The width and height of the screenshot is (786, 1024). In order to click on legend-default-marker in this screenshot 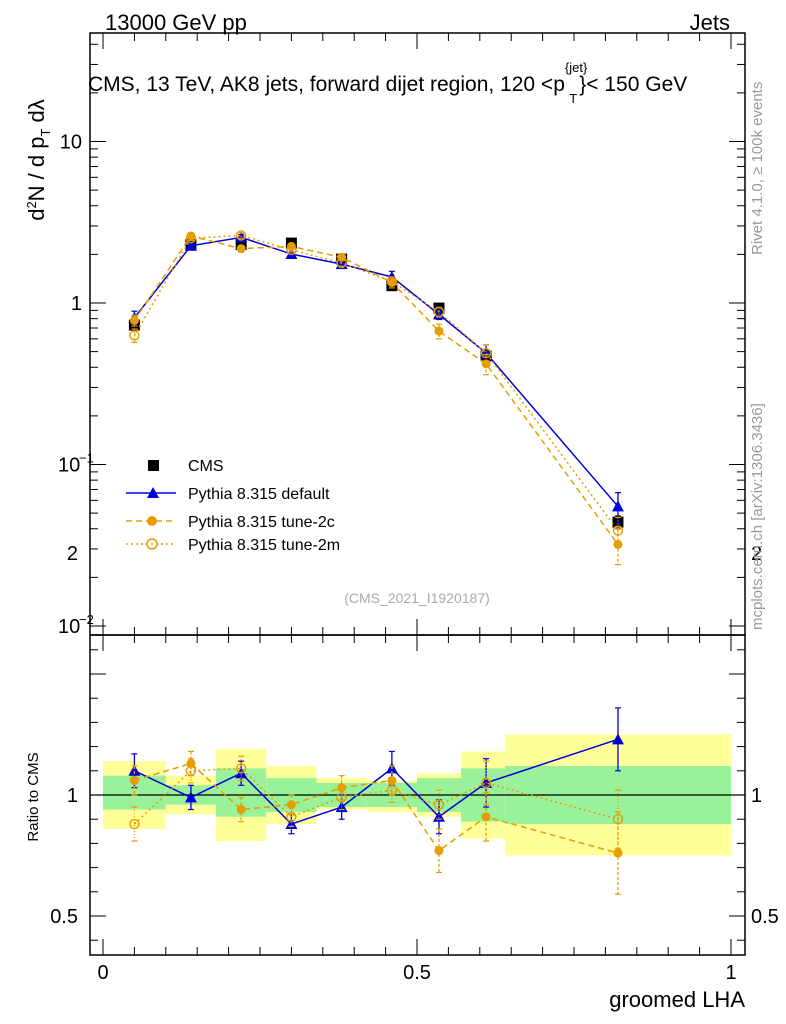, I will do `click(153, 492)`.